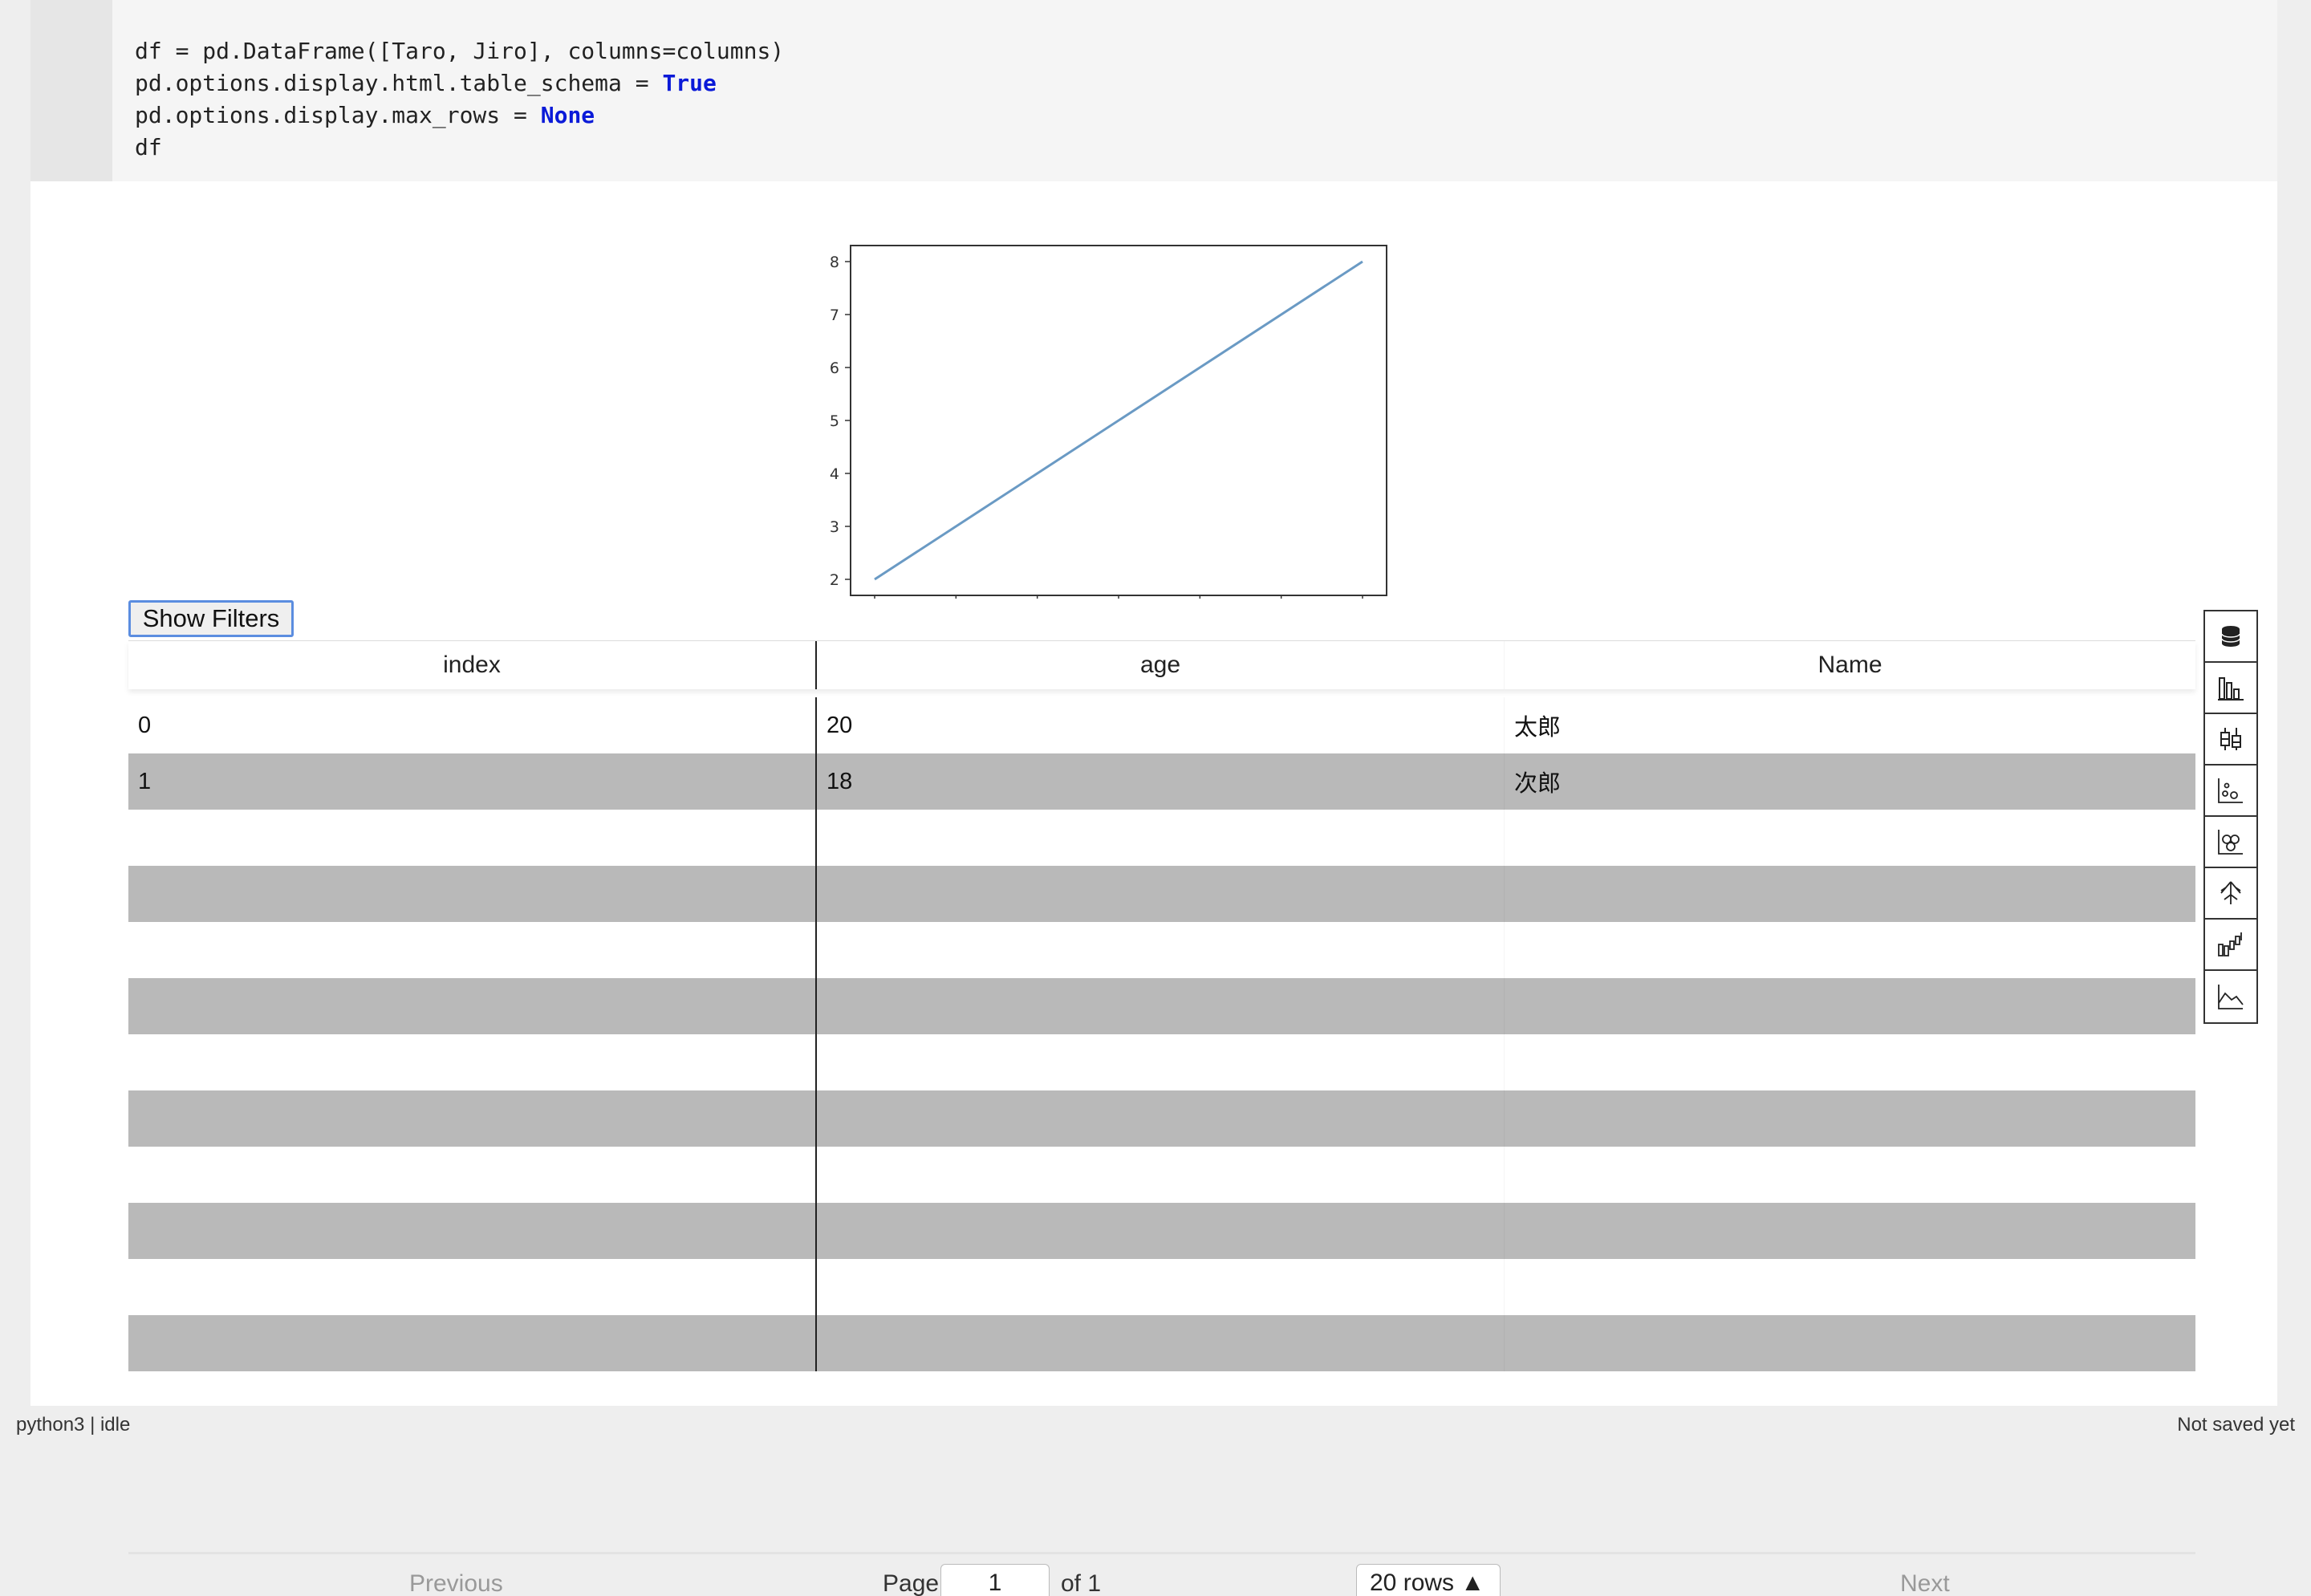 This screenshot has width=2311, height=1596. I want to click on kernel-status: python3 | idle, so click(73, 1425).